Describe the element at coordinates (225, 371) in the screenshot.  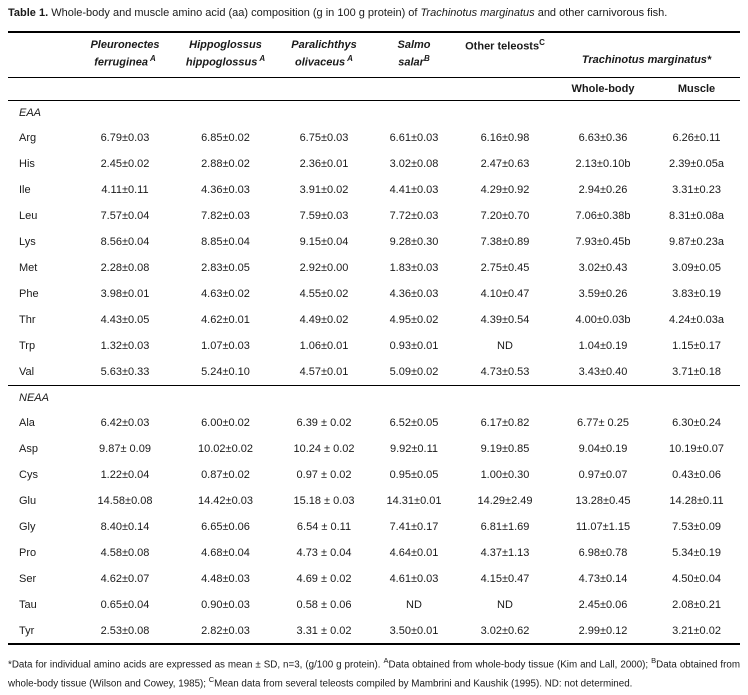
I see `value-cell: 5.24±0.10` at that location.